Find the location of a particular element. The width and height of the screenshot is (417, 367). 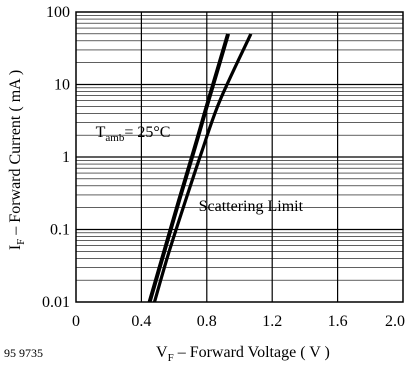

x-tick-label: 2.0 is located at coordinates (395, 321).